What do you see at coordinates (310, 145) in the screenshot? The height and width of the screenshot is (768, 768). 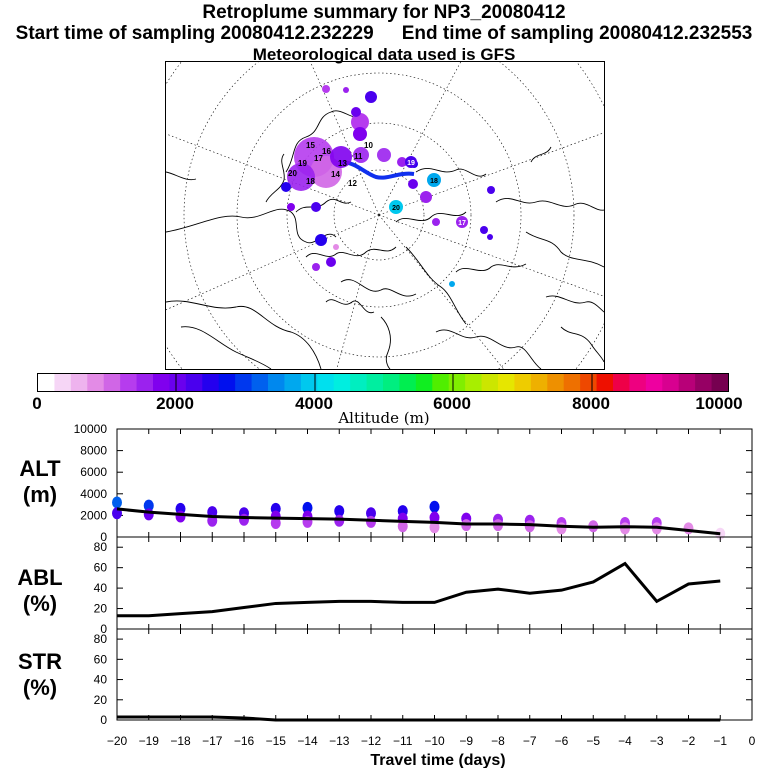 I see `plume-day-label: 15` at bounding box center [310, 145].